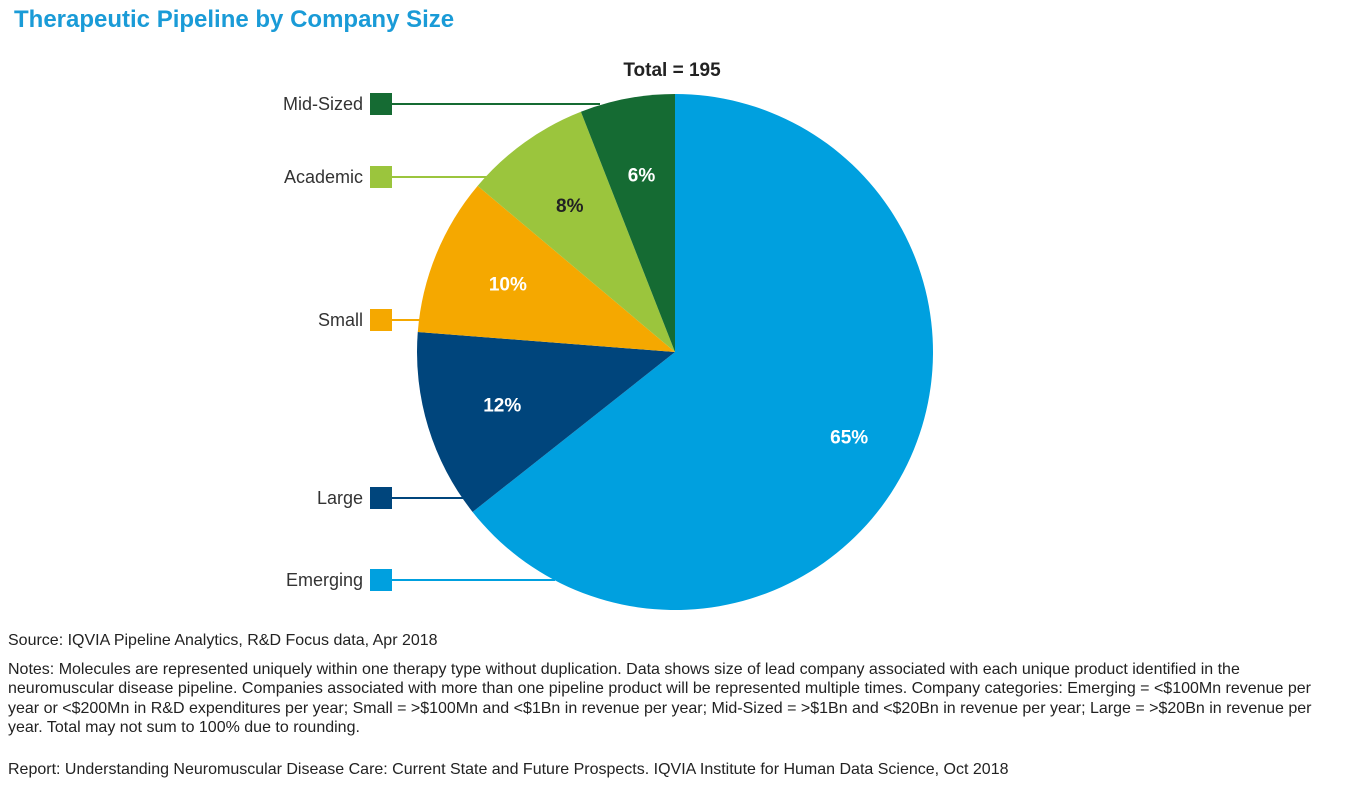  What do you see at coordinates (627, 223) in the screenshot?
I see `pie-slice-mid-sized` at bounding box center [627, 223].